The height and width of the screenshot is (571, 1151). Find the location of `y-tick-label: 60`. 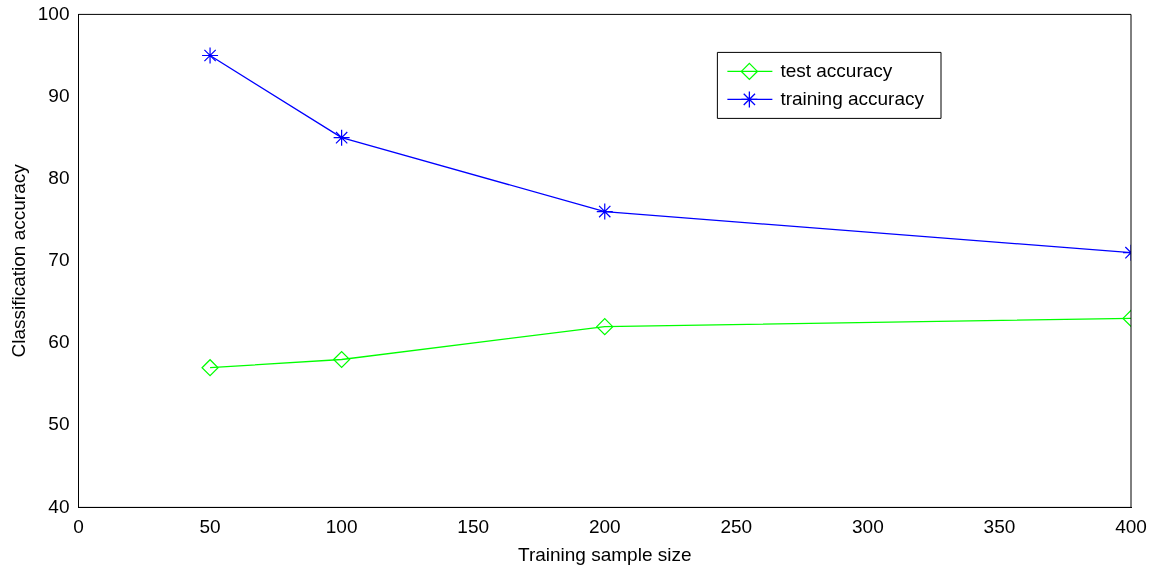

y-tick-label: 60 is located at coordinates (59, 342).